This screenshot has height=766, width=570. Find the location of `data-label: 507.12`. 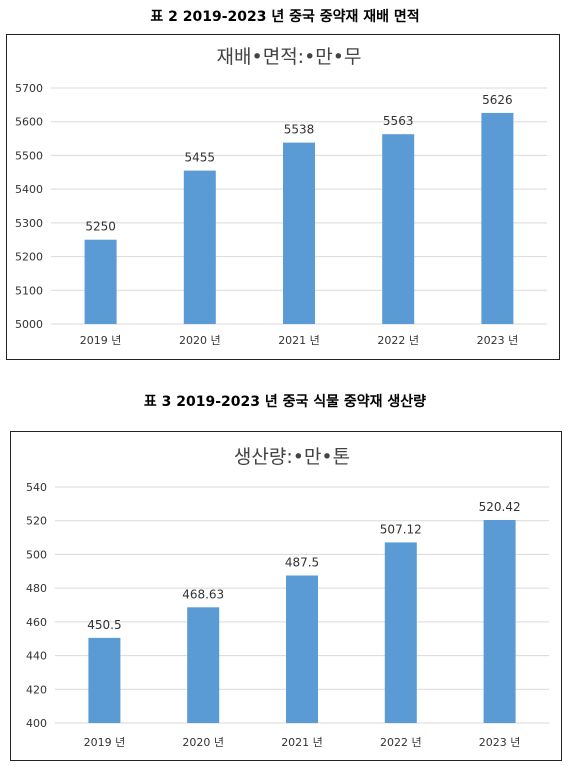

data-label: 507.12 is located at coordinates (401, 529).